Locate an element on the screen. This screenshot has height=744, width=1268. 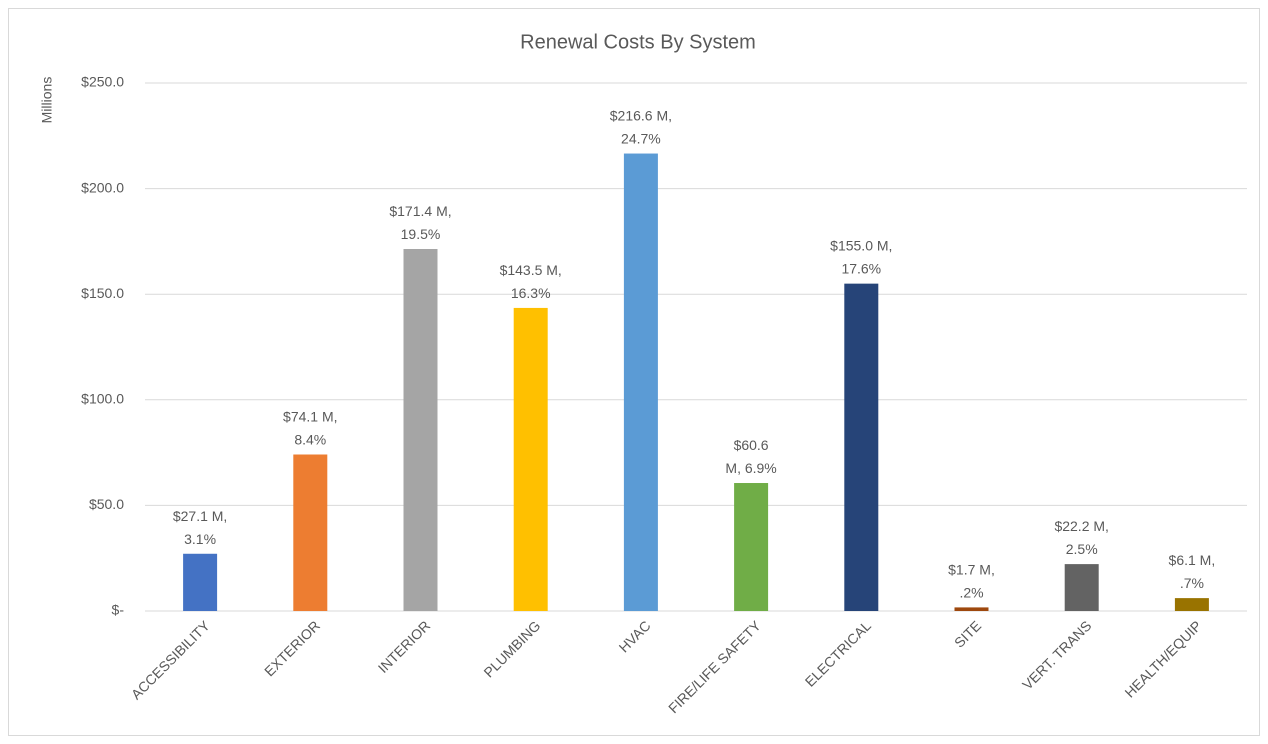
data-label: $1.7 M, .2% is located at coordinates (971, 580).